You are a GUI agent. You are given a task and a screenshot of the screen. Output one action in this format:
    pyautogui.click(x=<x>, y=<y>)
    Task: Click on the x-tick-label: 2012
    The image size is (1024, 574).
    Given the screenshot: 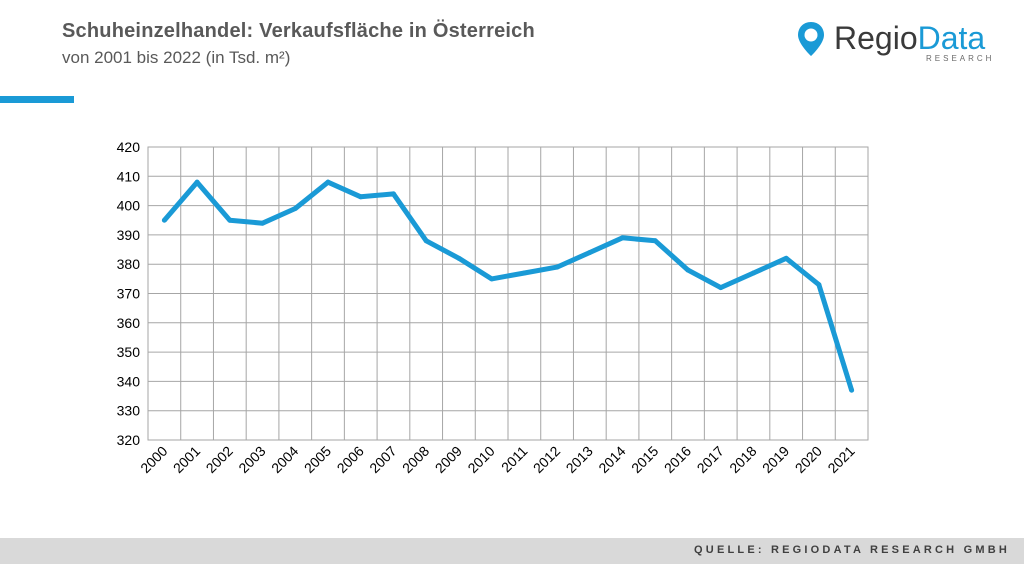 What is the action you would take?
    pyautogui.click(x=546, y=459)
    